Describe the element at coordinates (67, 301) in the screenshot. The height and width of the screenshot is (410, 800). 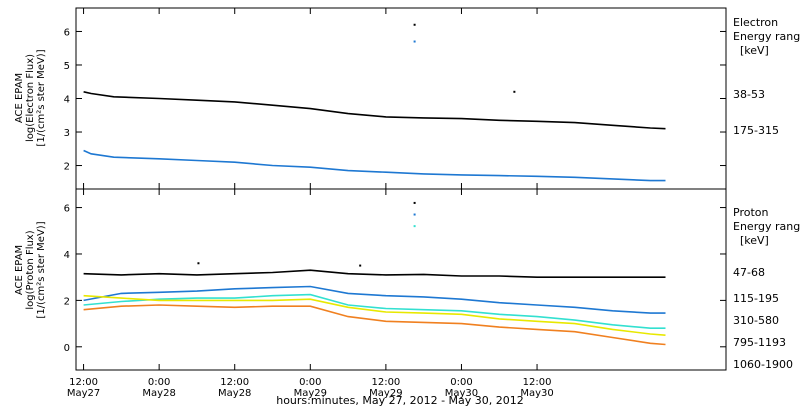
I see `proton-y-tick-label: 2` at that location.